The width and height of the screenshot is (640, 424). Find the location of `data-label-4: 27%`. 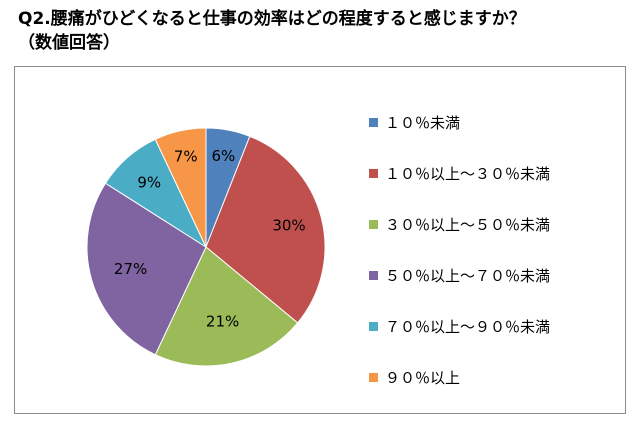

data-label-4: 27% is located at coordinates (130, 269).